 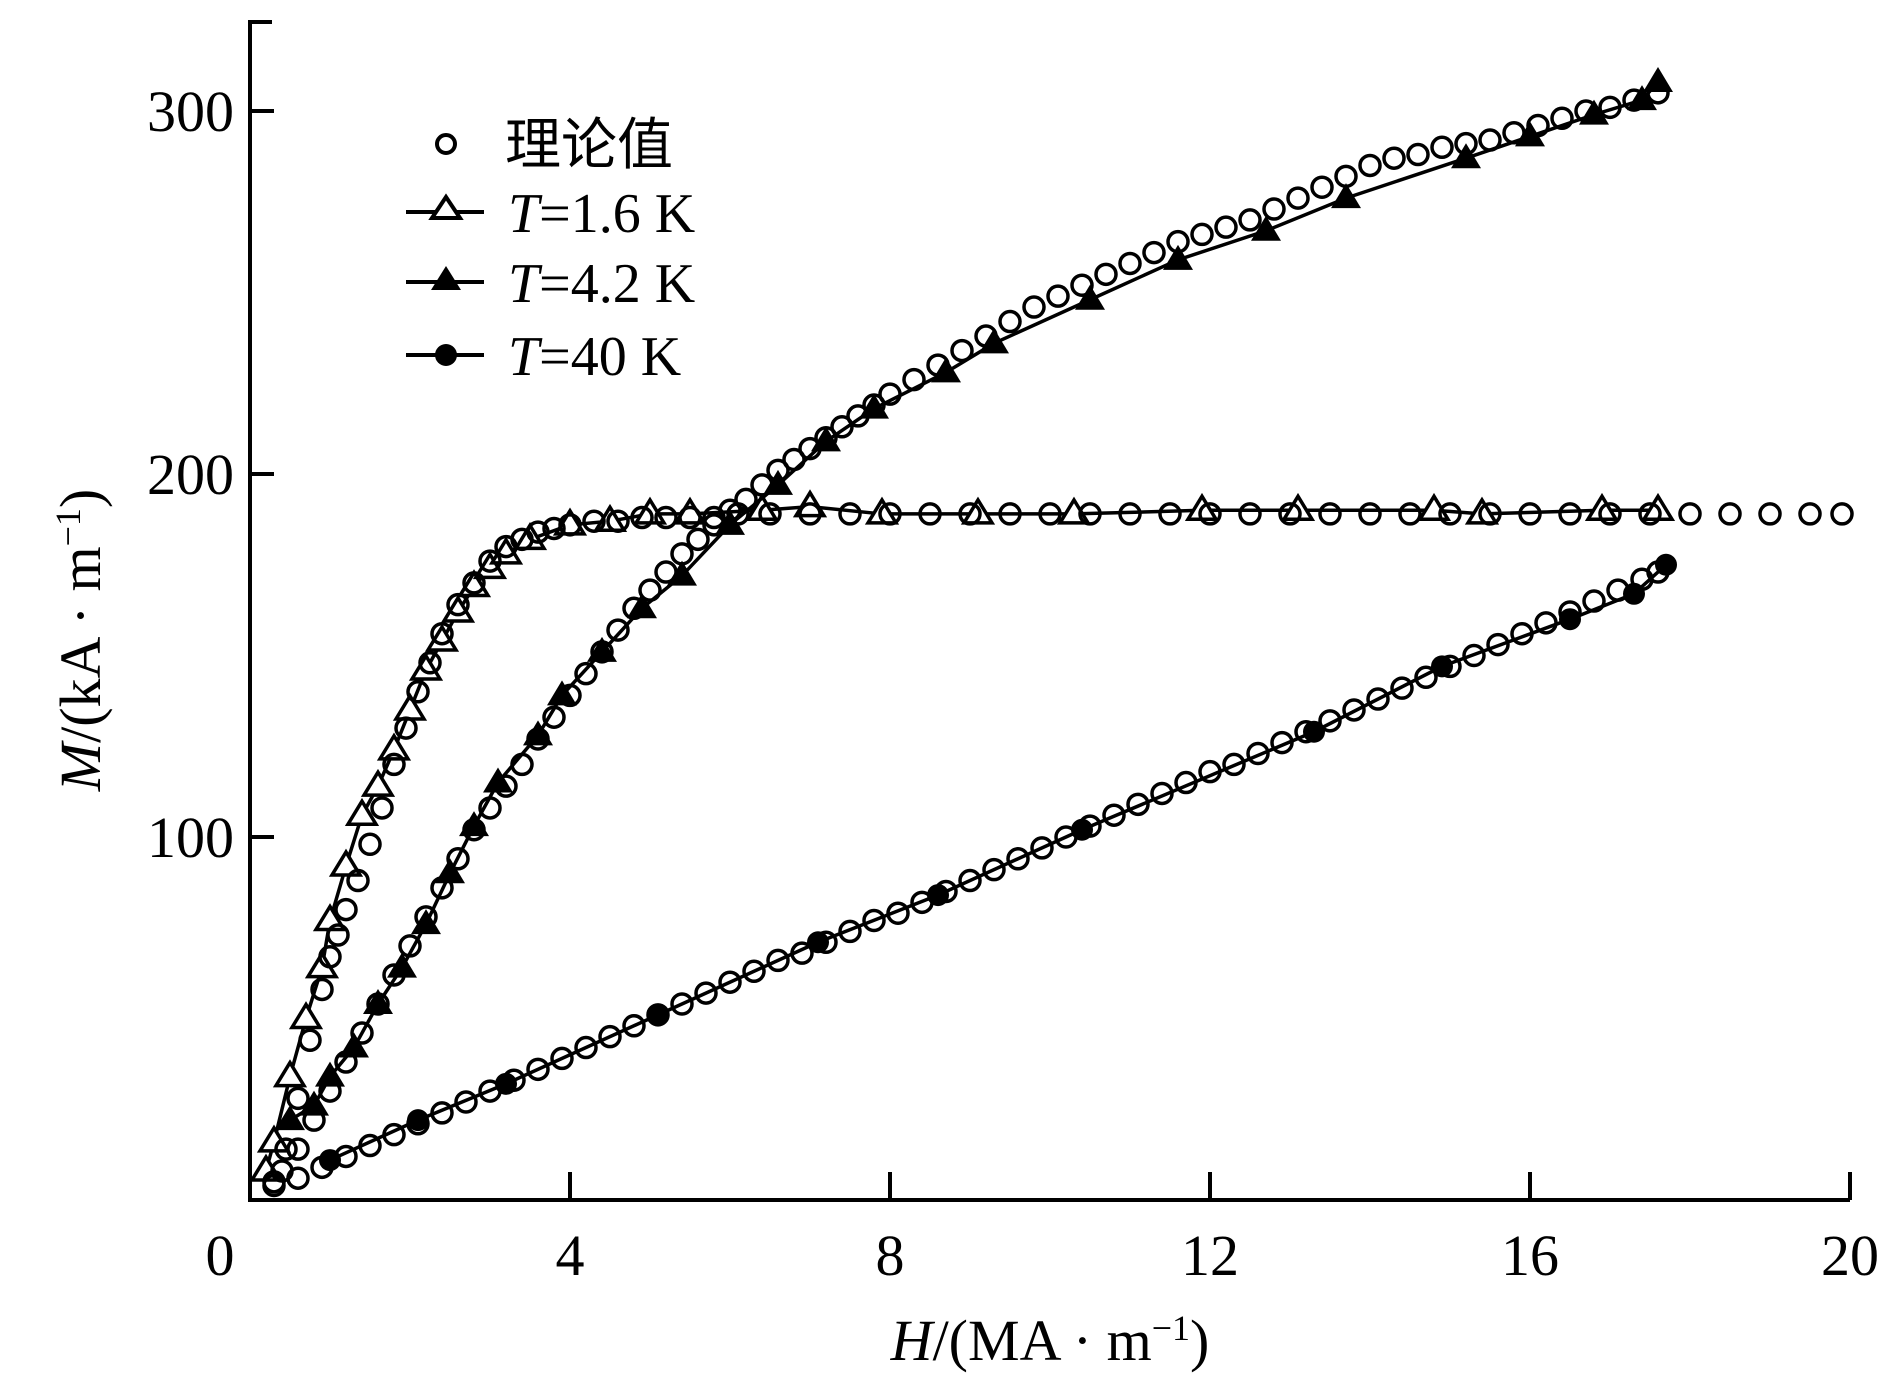 I want to click on x-axis-label: H/(MA · m−1), so click(x=1050, y=1340).